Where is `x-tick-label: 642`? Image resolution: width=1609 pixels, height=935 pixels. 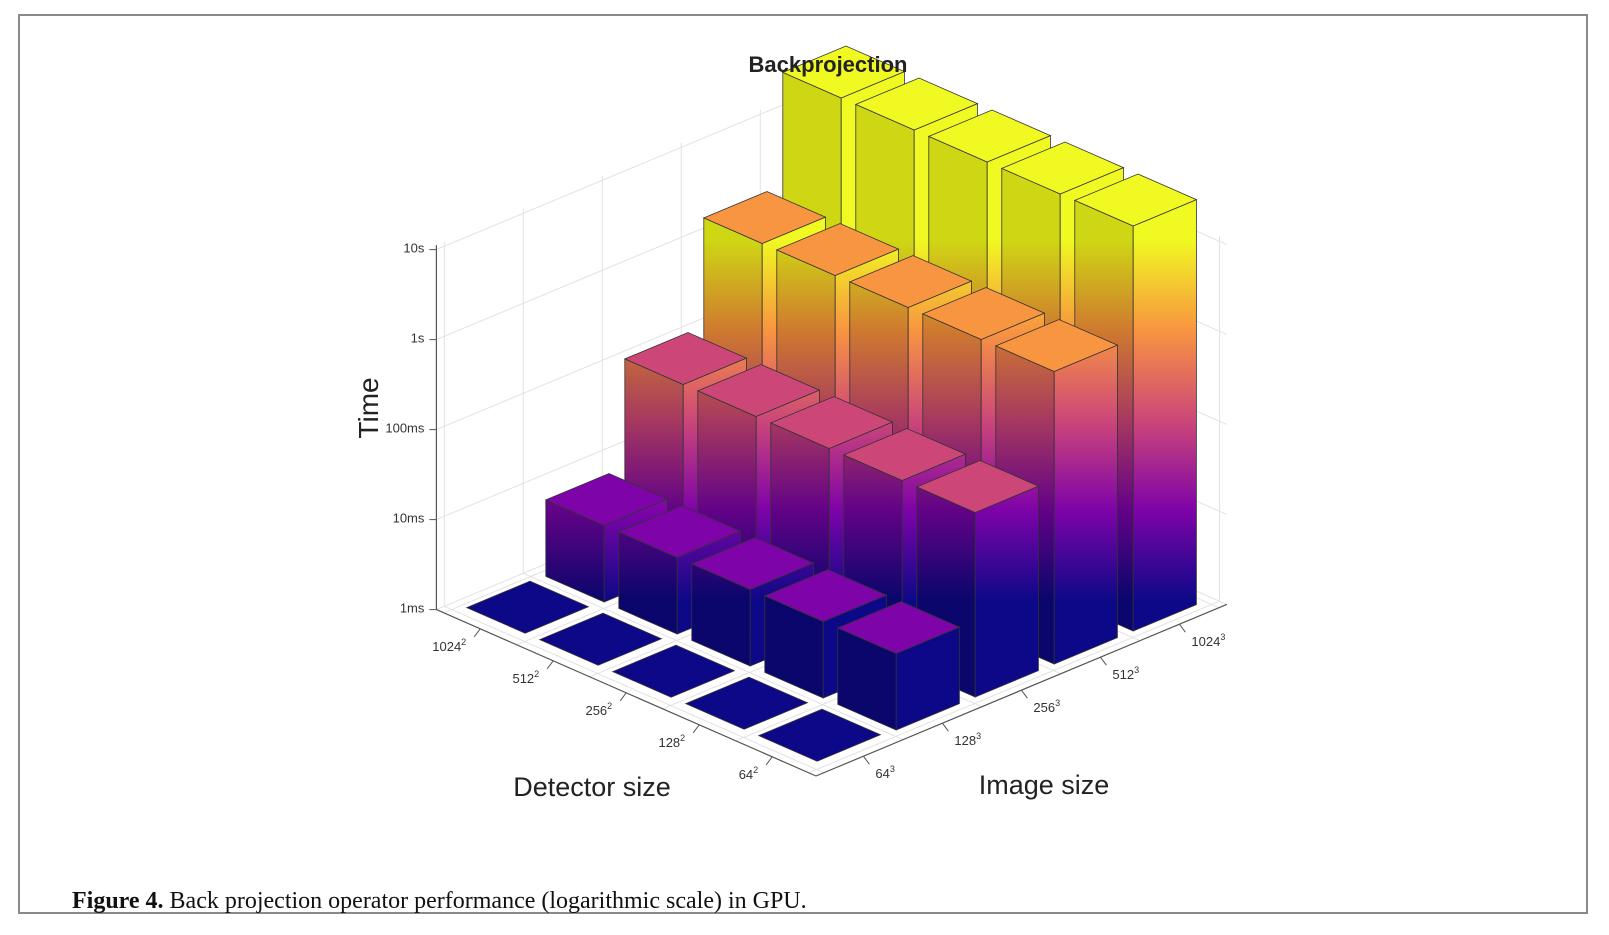 x-tick-label: 642 is located at coordinates (748, 773).